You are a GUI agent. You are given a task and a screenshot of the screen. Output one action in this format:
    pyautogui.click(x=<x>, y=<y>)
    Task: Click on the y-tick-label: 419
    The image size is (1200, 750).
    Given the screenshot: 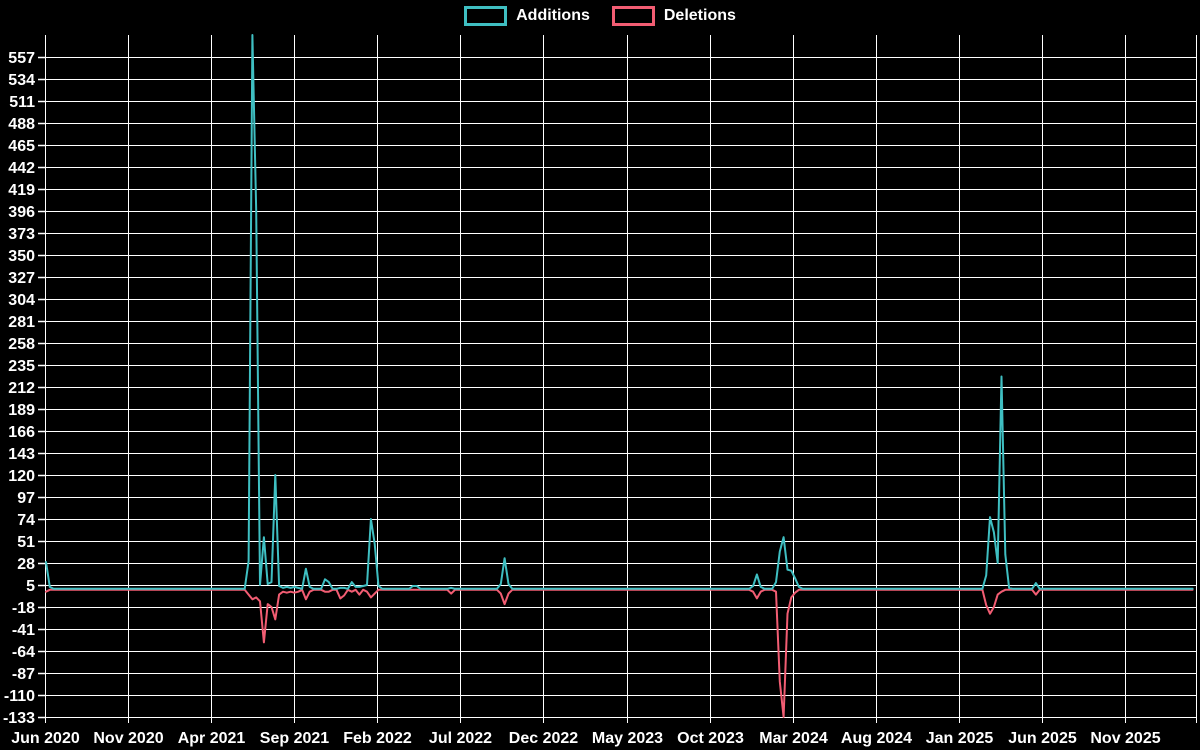 What is the action you would take?
    pyautogui.click(x=21, y=190)
    